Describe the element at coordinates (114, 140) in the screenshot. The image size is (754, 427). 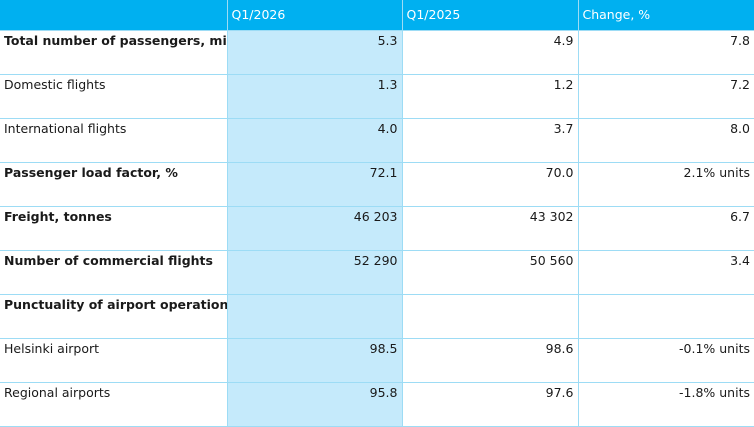
I see `row-label: International flights` at that location.